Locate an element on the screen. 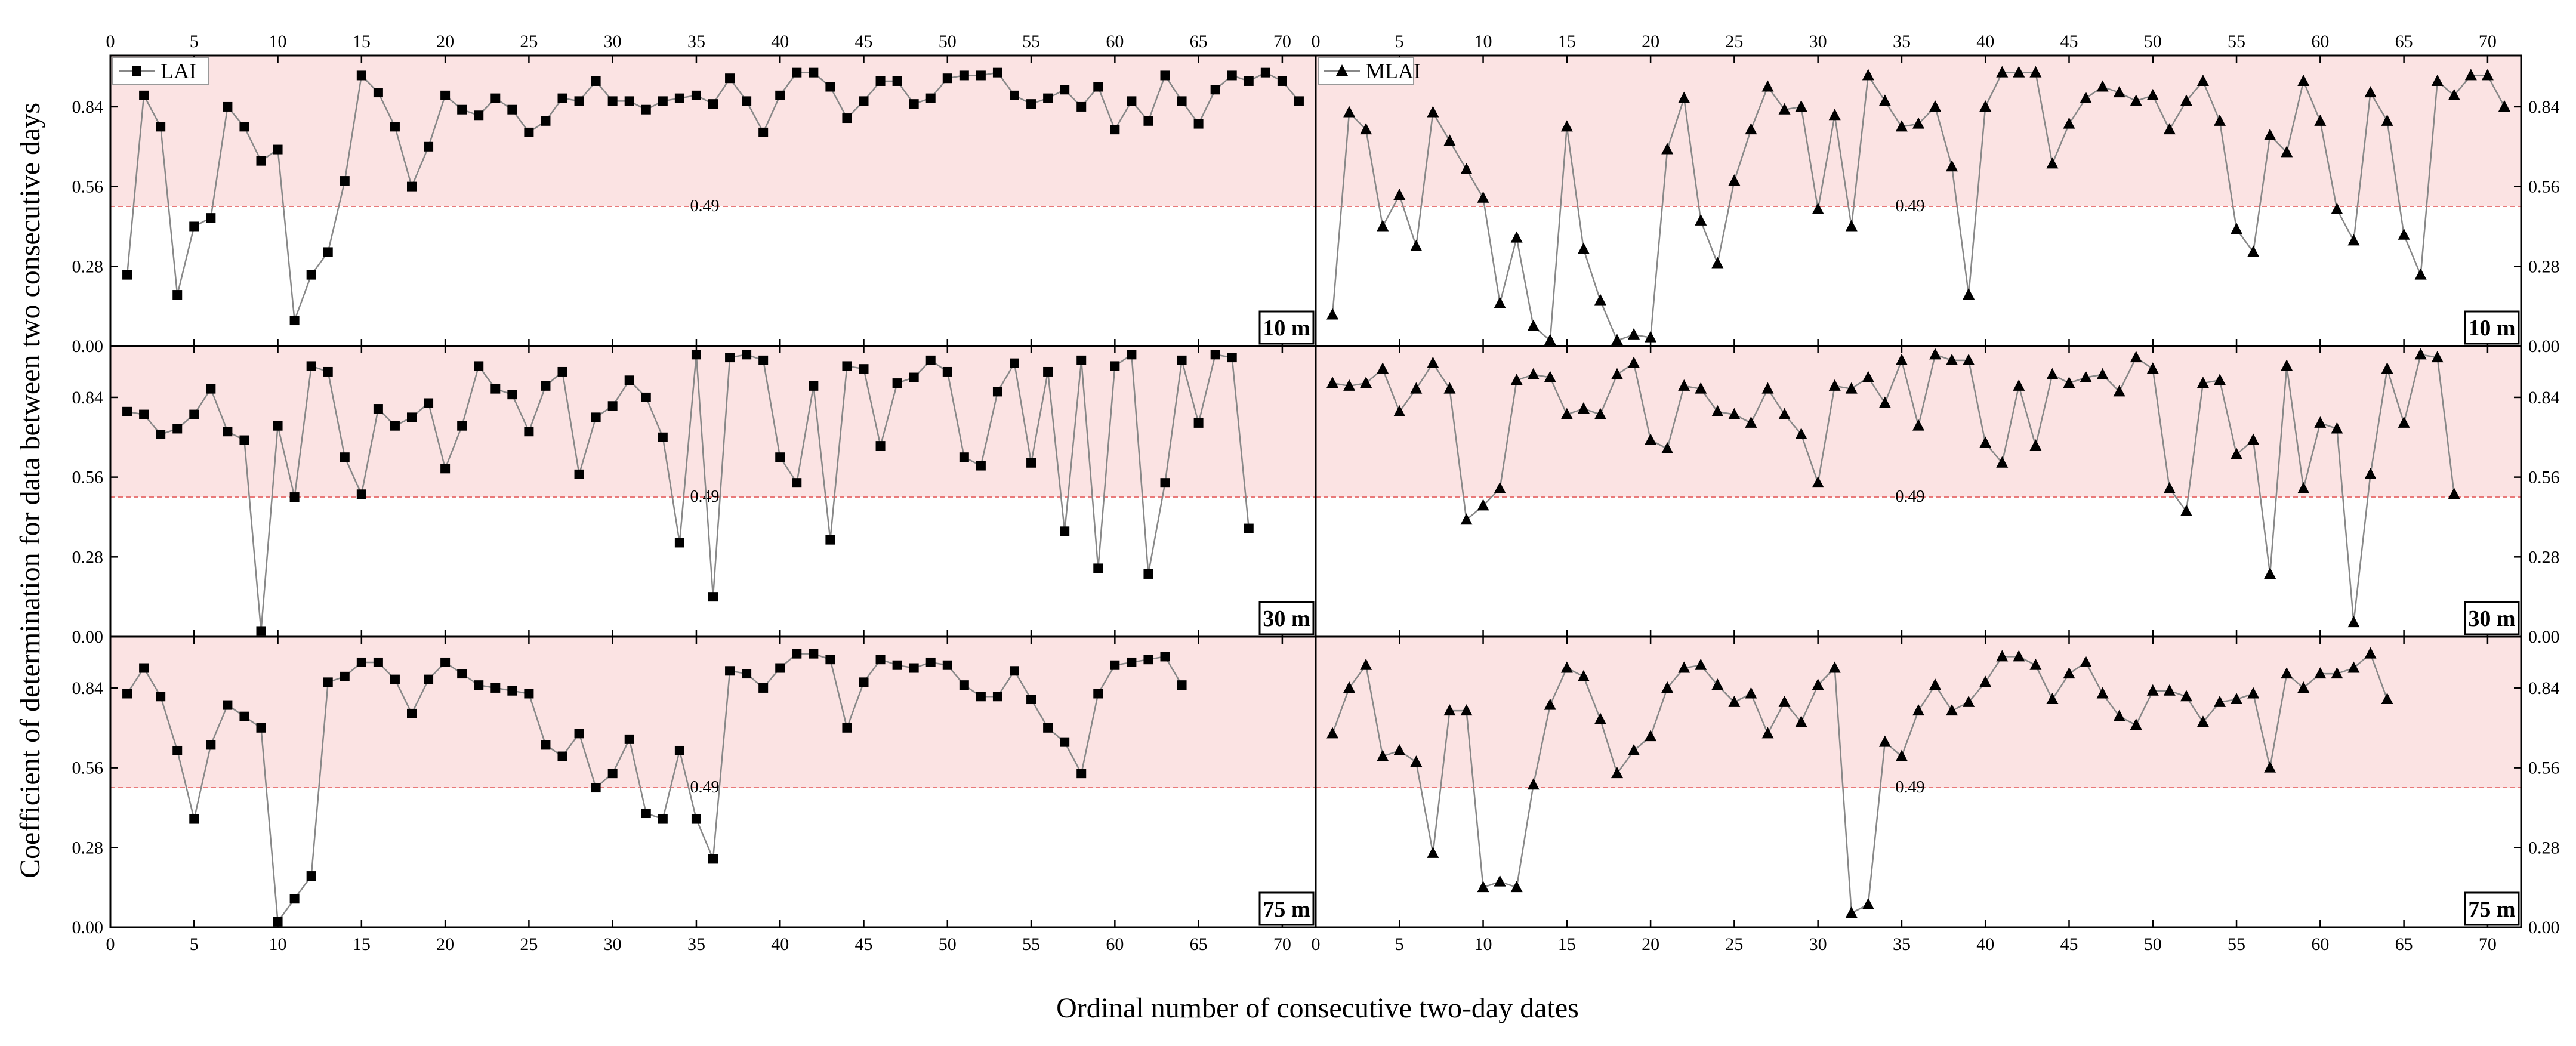  x-tick-label: 60 is located at coordinates (2320, 944).